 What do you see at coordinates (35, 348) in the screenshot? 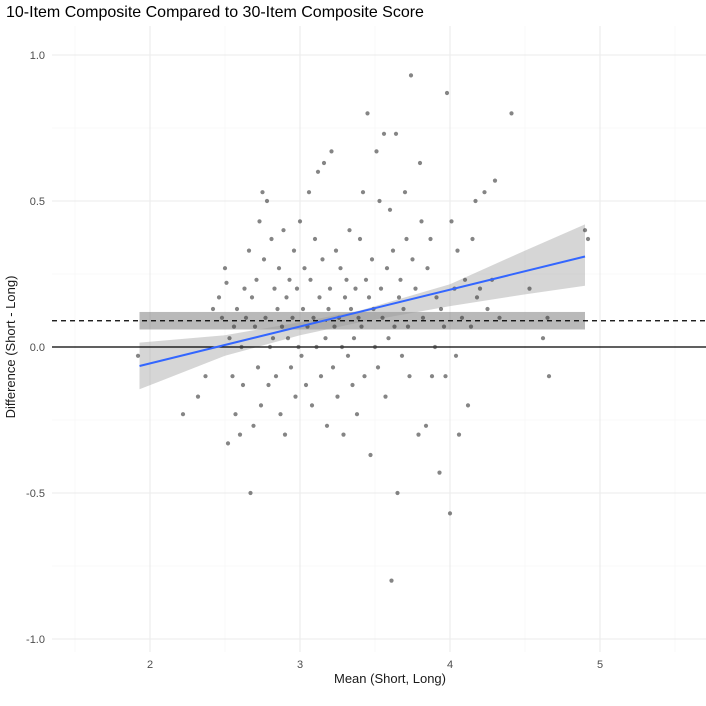
I see `y-axis-ticks: -1.0 -0.5 0.0 0.5 1.0` at bounding box center [35, 348].